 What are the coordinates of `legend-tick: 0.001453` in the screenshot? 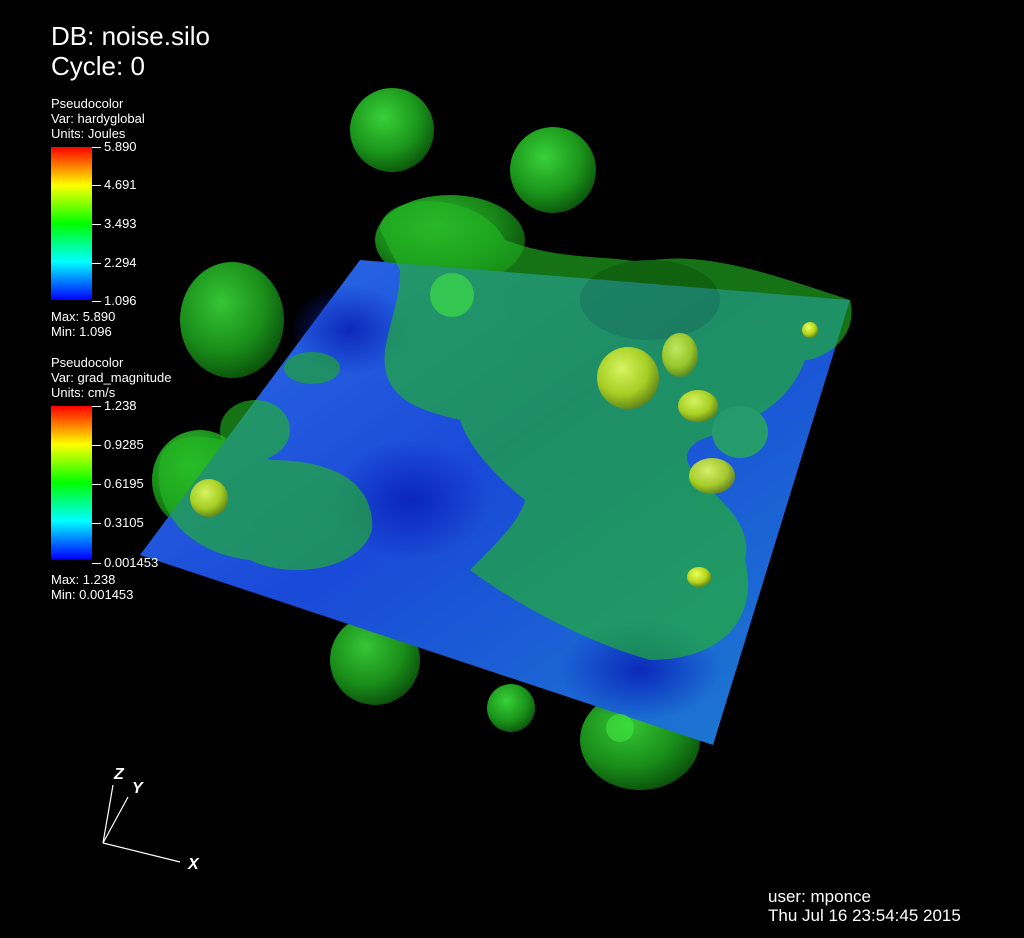 It's located at (125, 563).